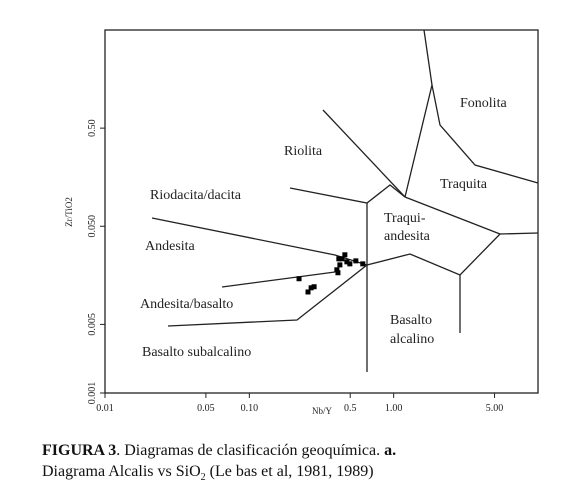 The image size is (580, 502). What do you see at coordinates (196, 352) in the screenshot?
I see `region-label: Basalto subalcalino` at bounding box center [196, 352].